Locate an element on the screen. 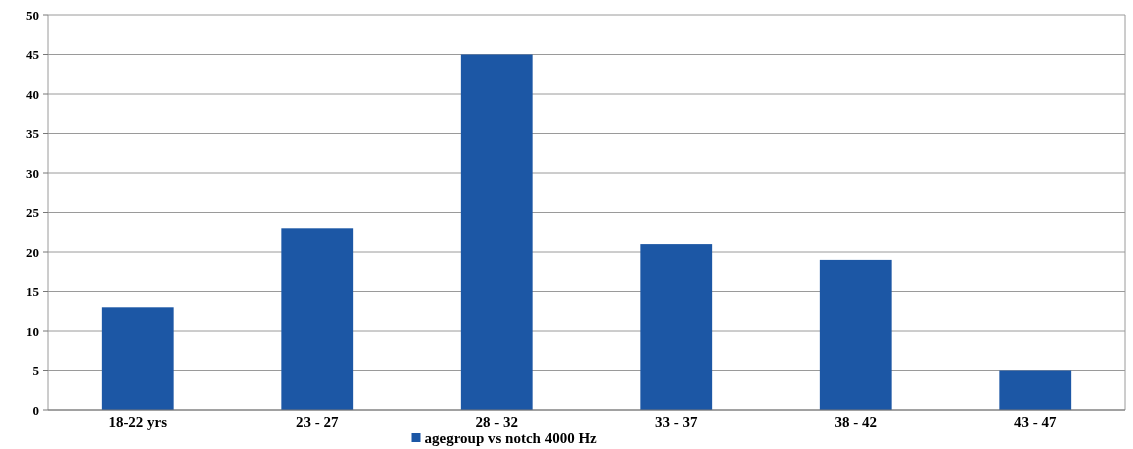 The image size is (1133, 449). y-tick-label: 40 is located at coordinates (32, 94).